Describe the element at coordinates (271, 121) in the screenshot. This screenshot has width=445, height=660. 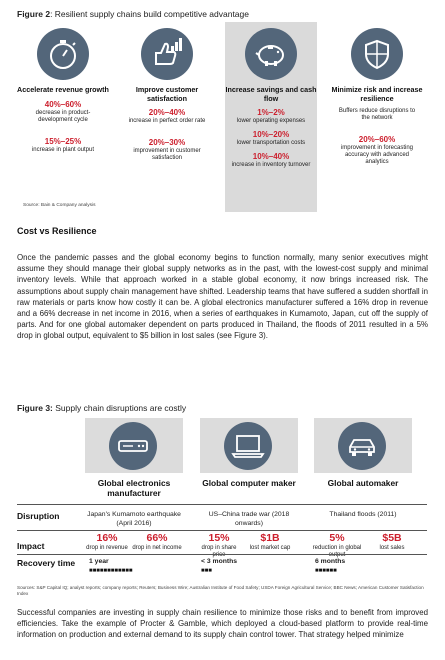
I see `stat-desc: lower operating expenses` at that location.